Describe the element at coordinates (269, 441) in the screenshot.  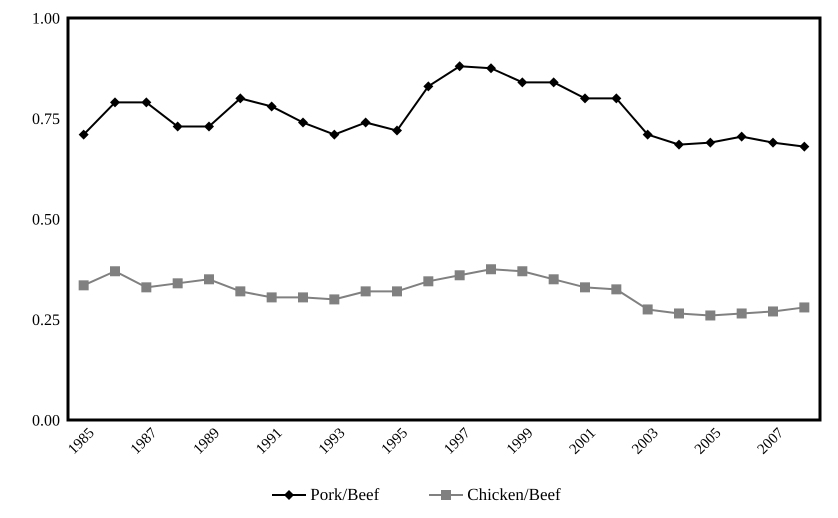
I see `x-tick-label: 1991` at that location.